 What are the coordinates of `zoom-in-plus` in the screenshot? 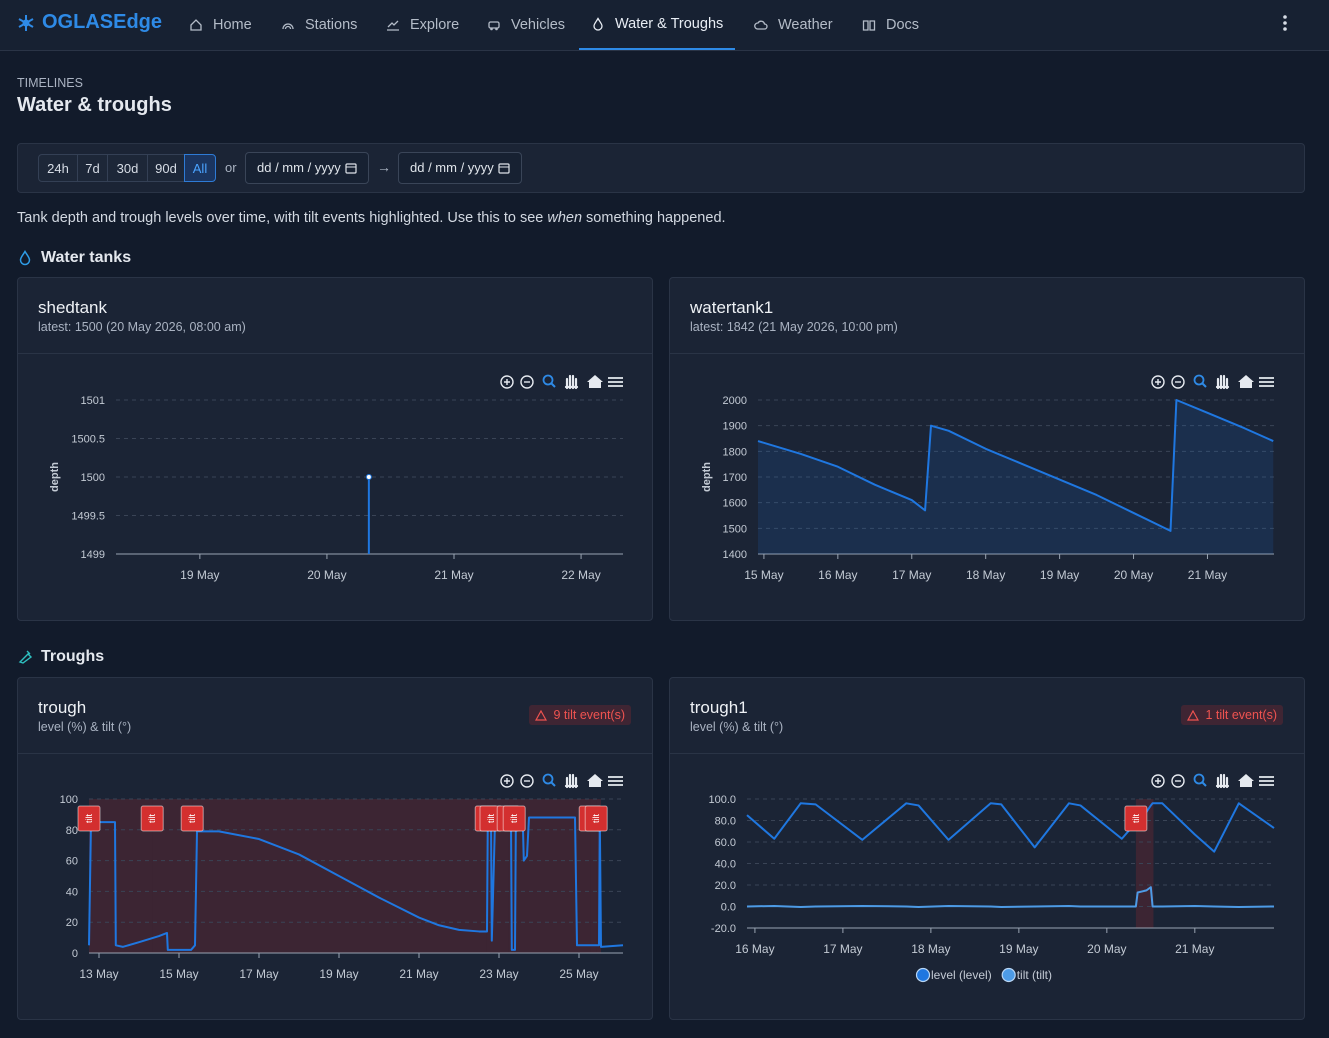 It's located at (507, 382).